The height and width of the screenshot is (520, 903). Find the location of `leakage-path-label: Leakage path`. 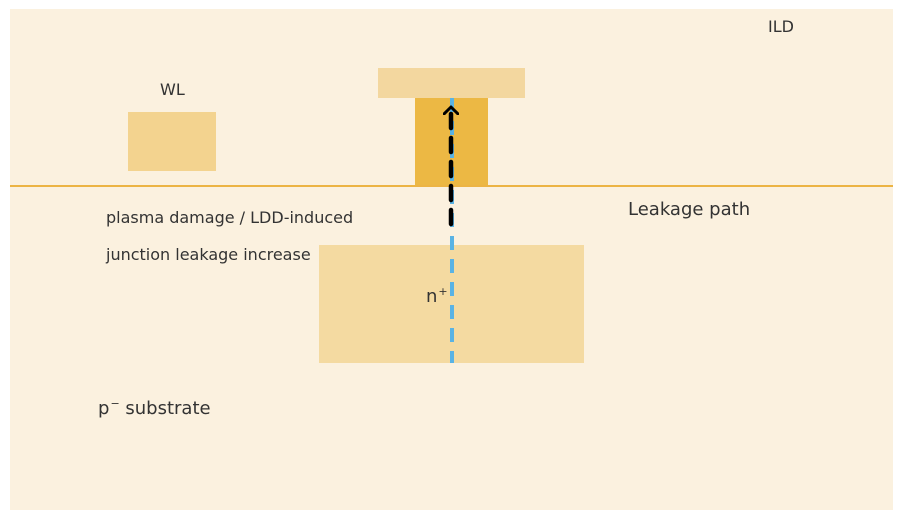

leakage-path-label: Leakage path is located at coordinates (689, 209).